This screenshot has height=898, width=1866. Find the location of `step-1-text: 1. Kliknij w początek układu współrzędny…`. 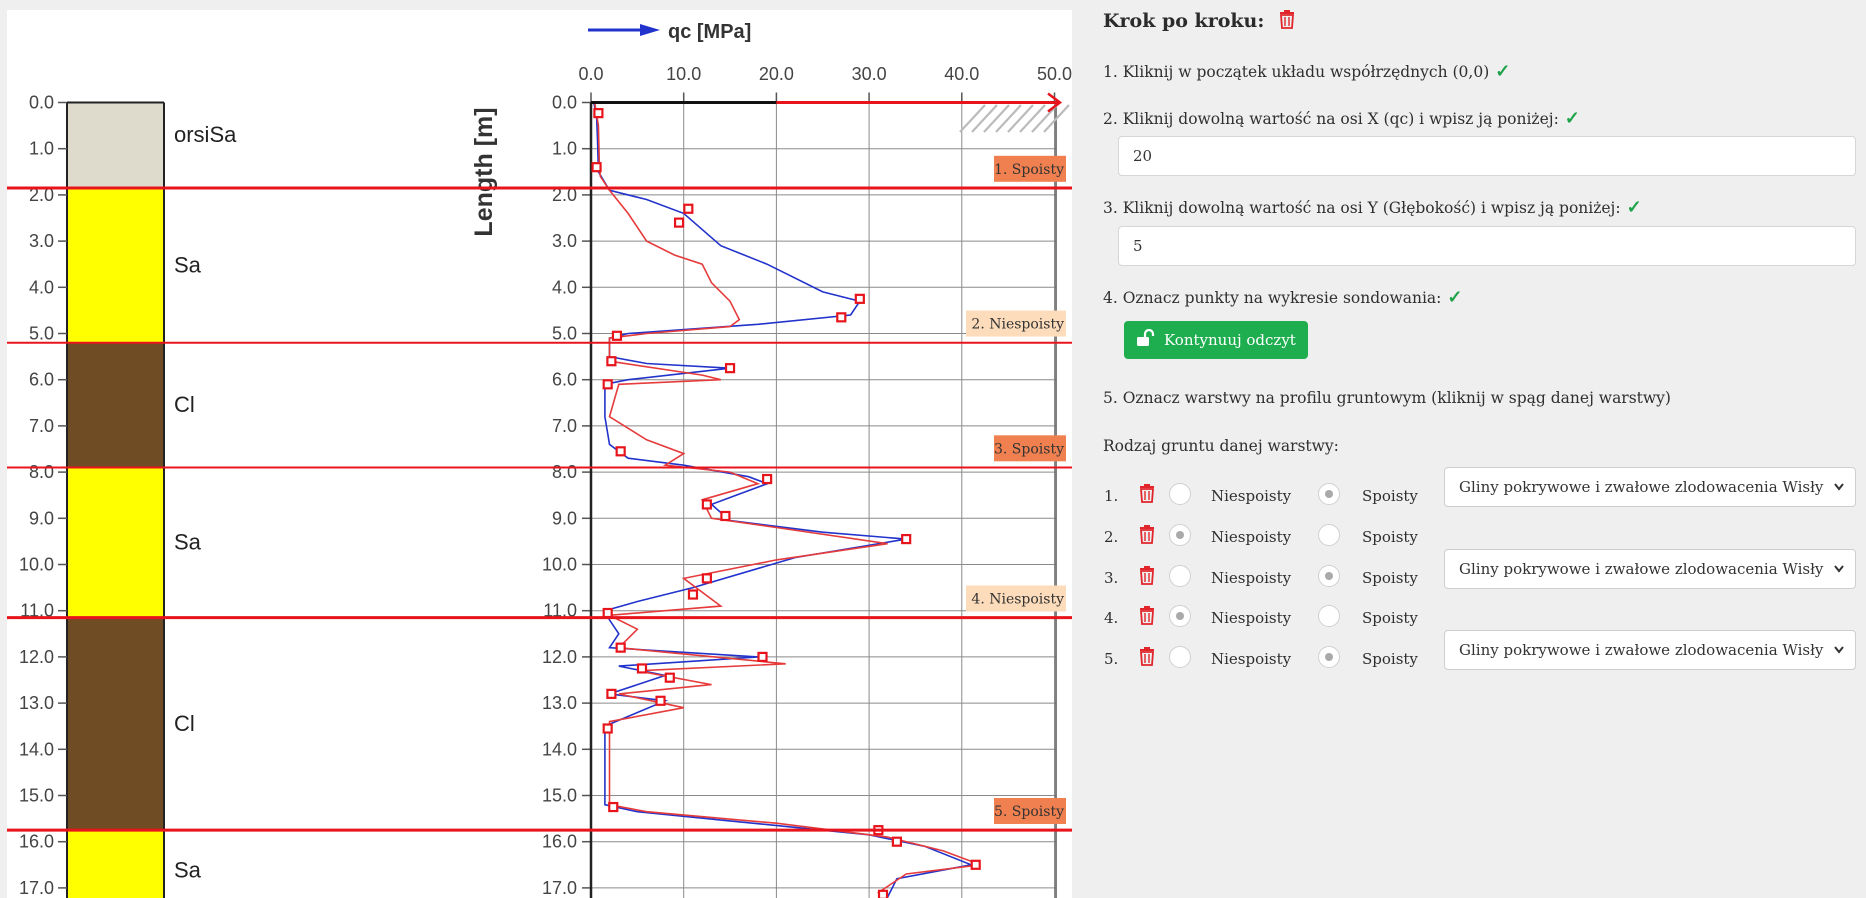

step-1-text: 1. Kliknij w początek układu współrzędny… is located at coordinates (1296, 72).